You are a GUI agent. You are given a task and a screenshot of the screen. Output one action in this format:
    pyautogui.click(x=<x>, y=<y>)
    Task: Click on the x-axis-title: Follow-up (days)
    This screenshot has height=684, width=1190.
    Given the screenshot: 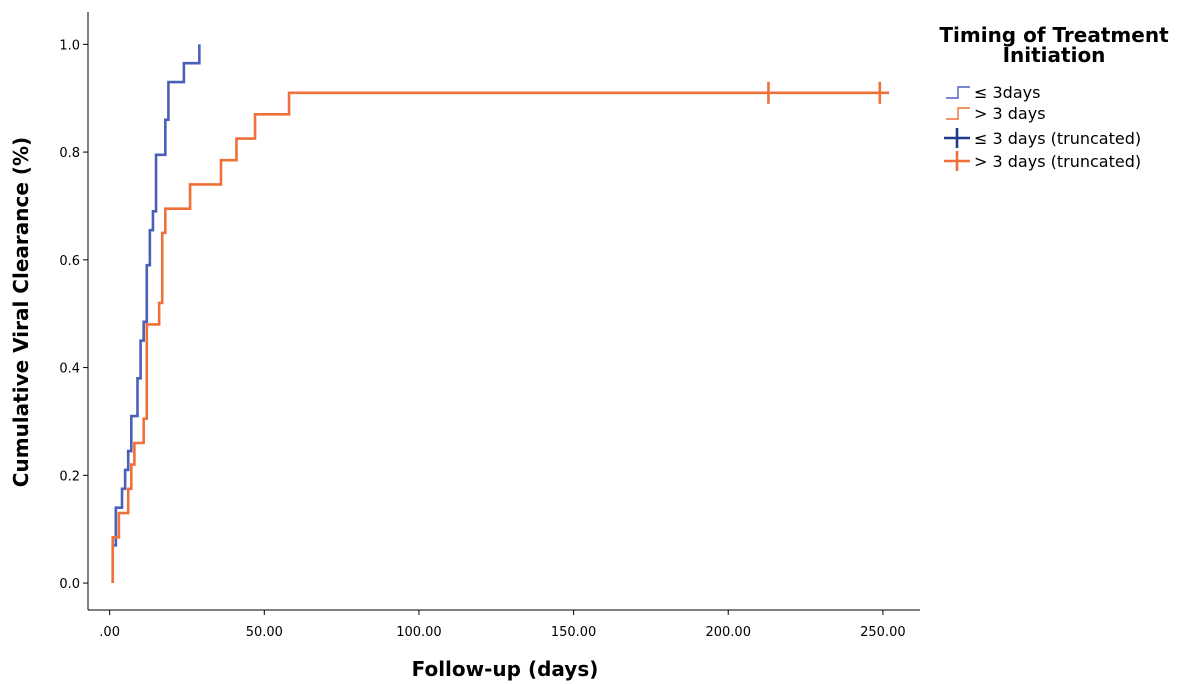 What is the action you would take?
    pyautogui.click(x=505, y=669)
    